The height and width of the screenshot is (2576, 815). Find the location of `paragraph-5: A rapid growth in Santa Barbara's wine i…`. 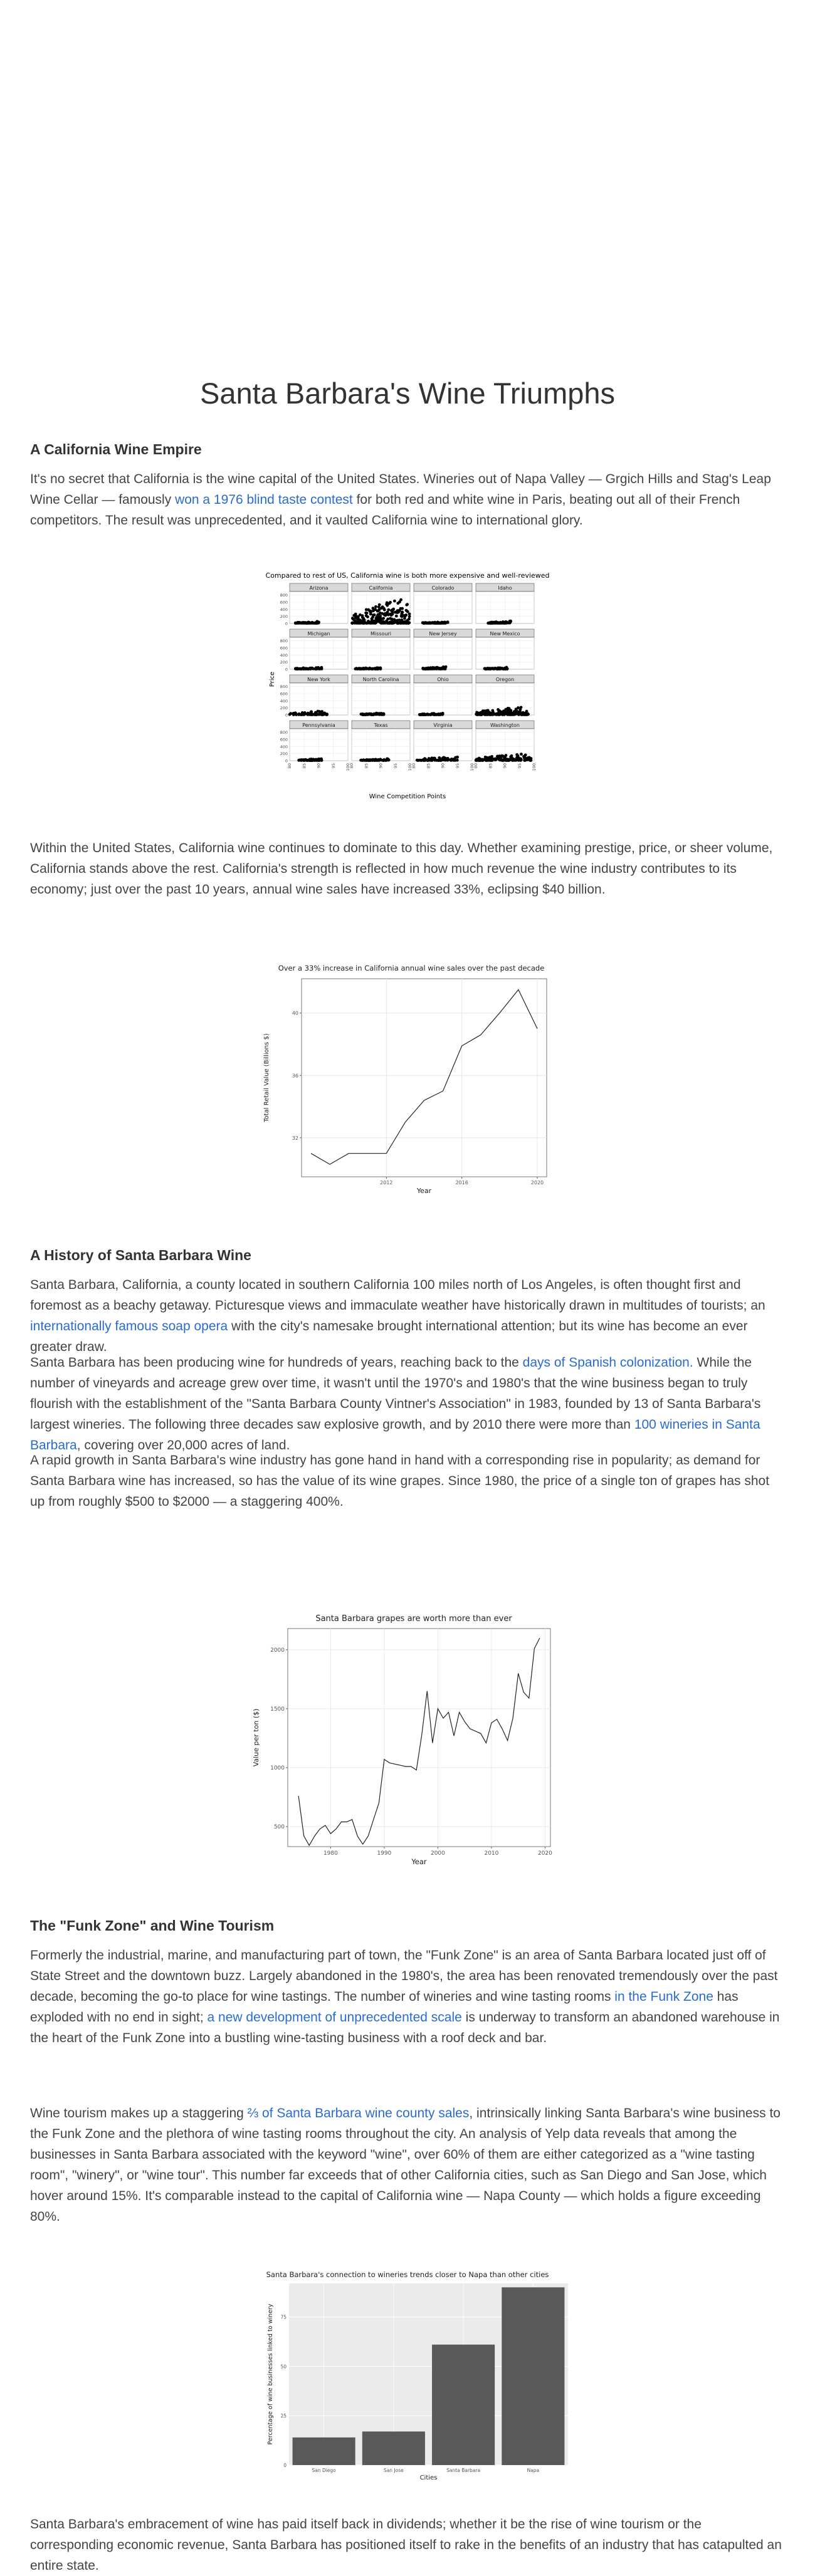

paragraph-5: A rapid growth in Santa Barbara's wine i… is located at coordinates (400, 1481).